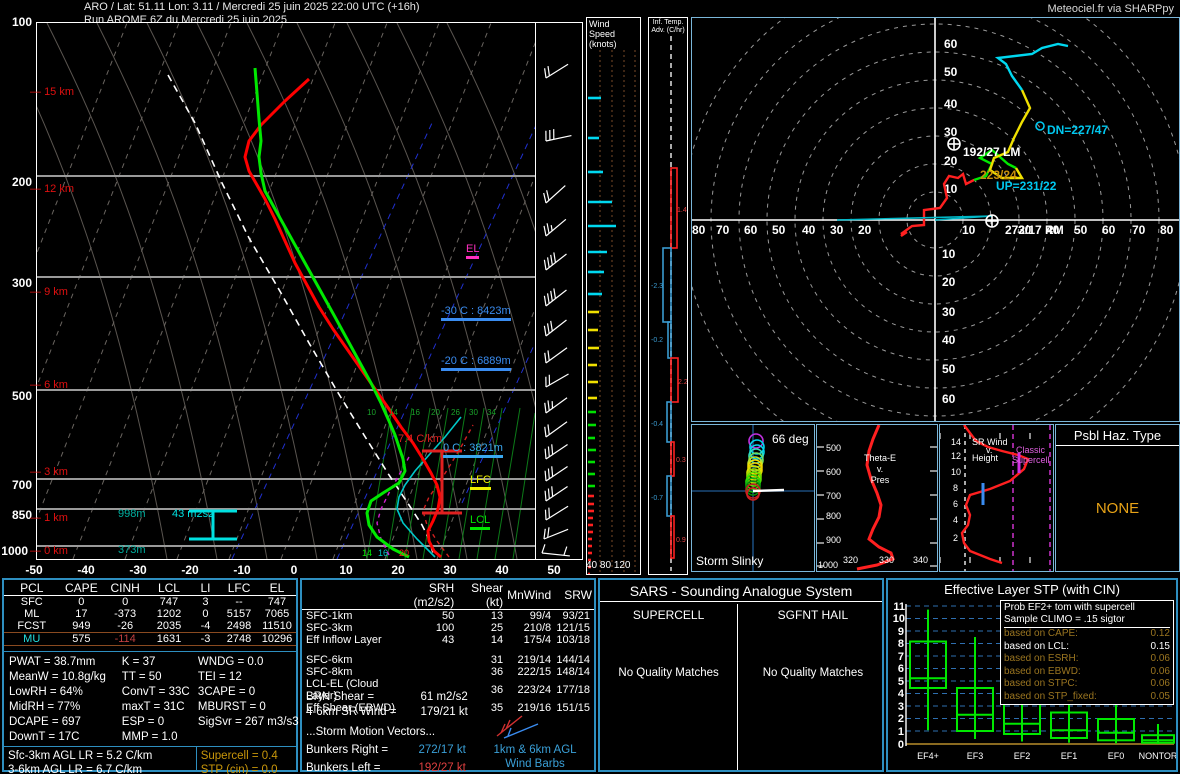  What do you see at coordinates (1117, 498) in the screenshot?
I see `possible-hazard-panel: Psbl Haz. Type NONE` at bounding box center [1117, 498].